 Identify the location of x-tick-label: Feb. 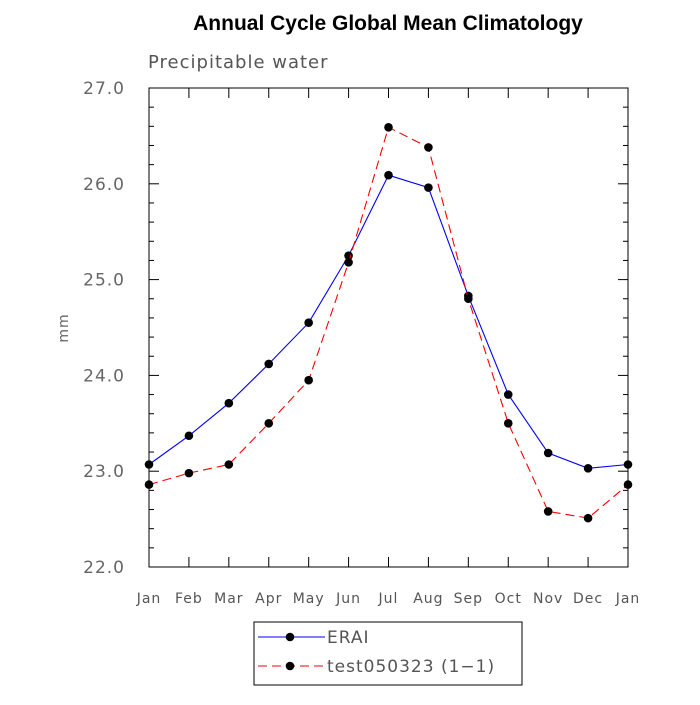
(189, 599).